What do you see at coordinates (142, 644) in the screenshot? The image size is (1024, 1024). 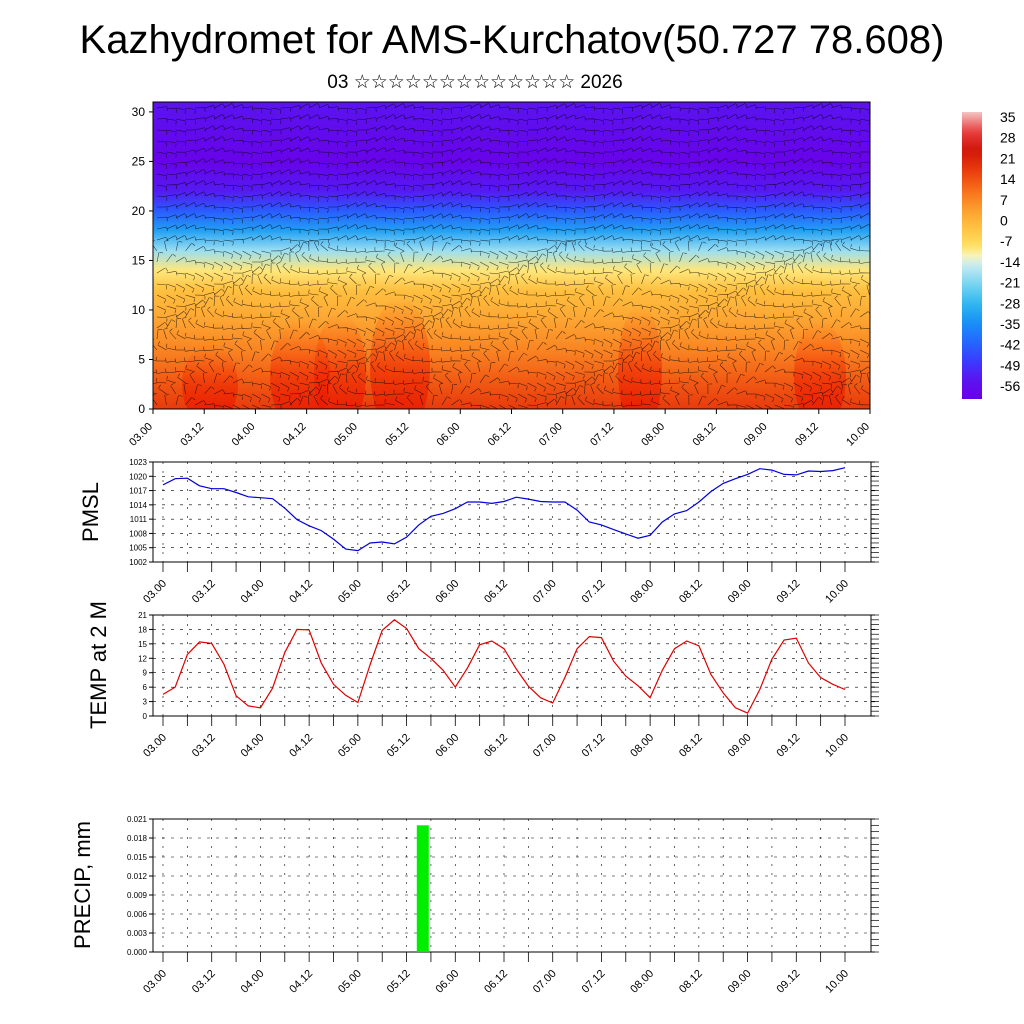 I see `temp-ytick-label: 15` at bounding box center [142, 644].